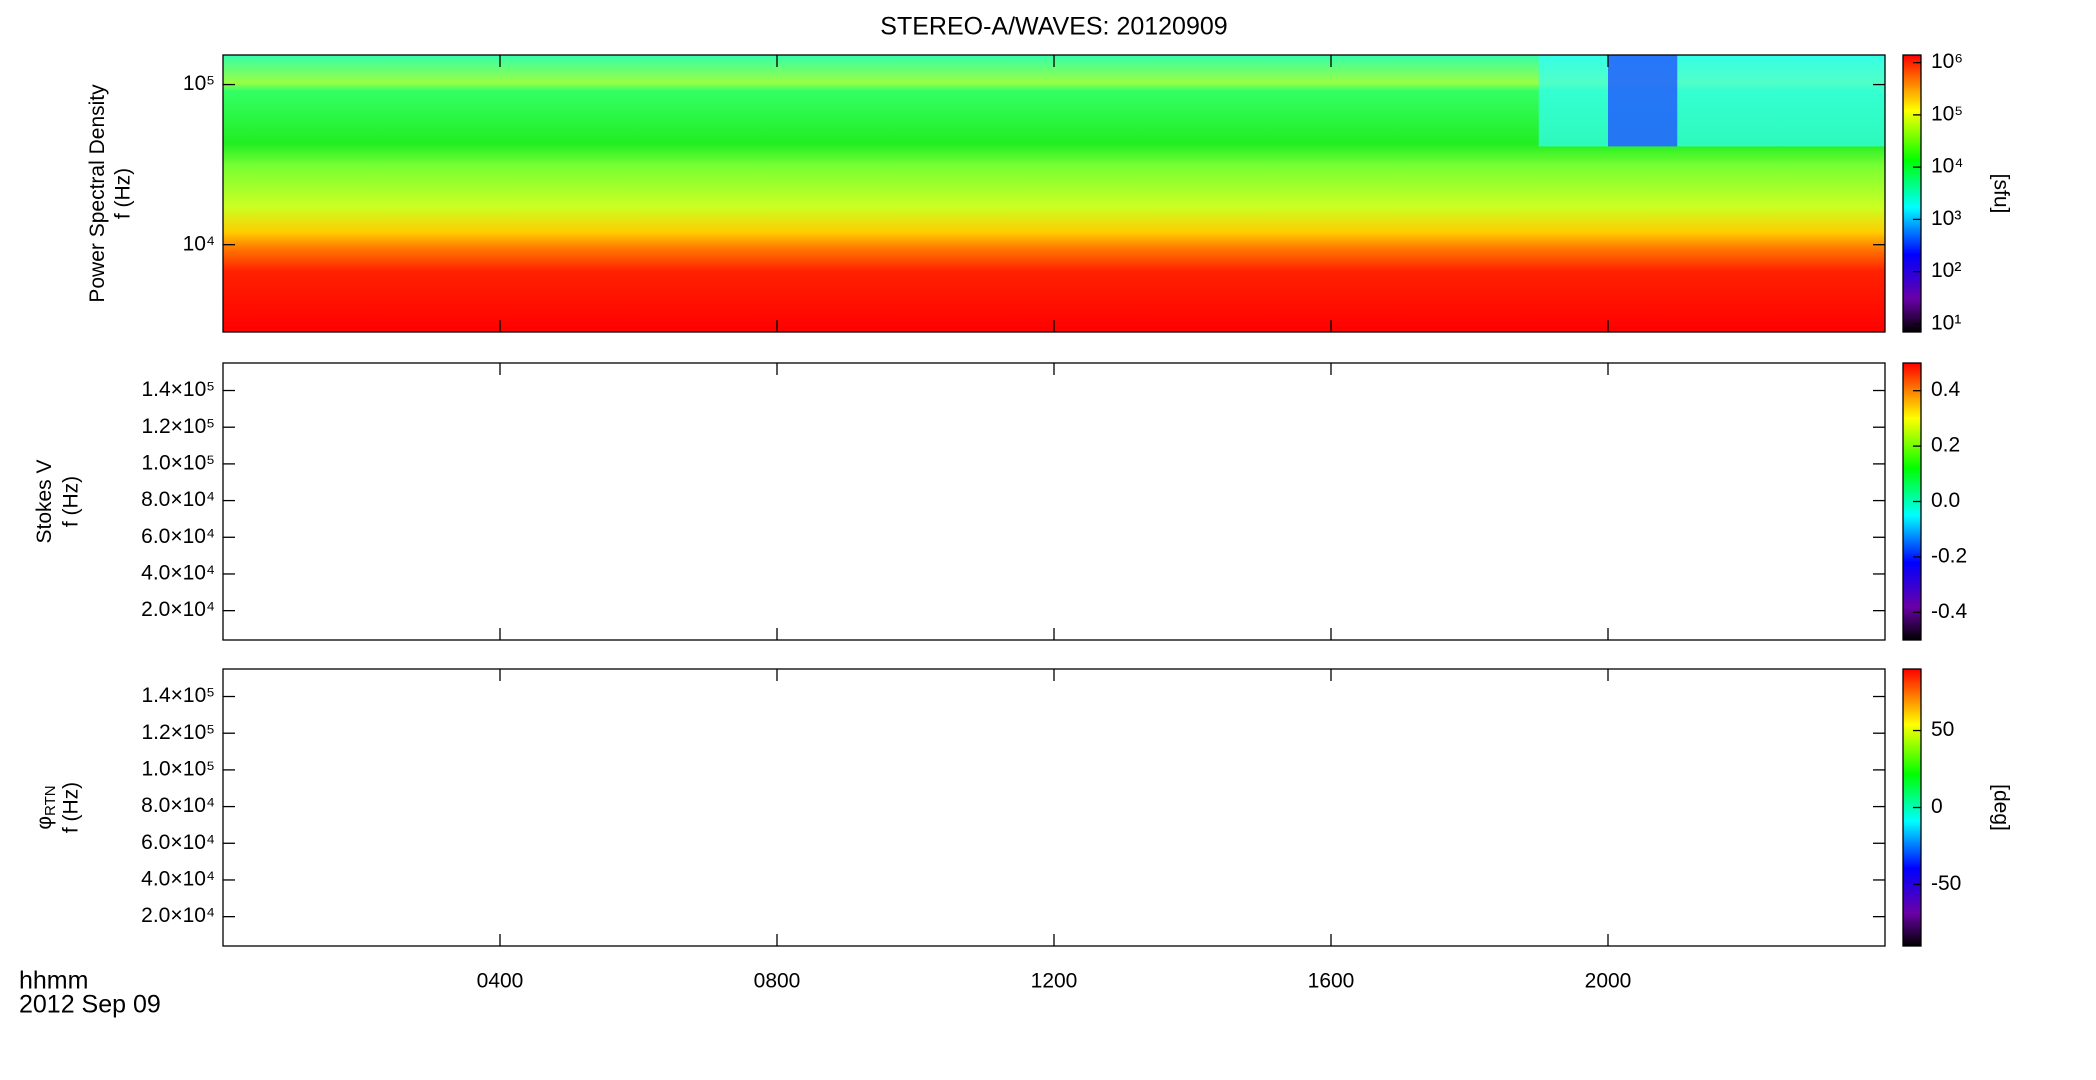  I want to click on x-axis-label: hhmm, so click(53, 981).